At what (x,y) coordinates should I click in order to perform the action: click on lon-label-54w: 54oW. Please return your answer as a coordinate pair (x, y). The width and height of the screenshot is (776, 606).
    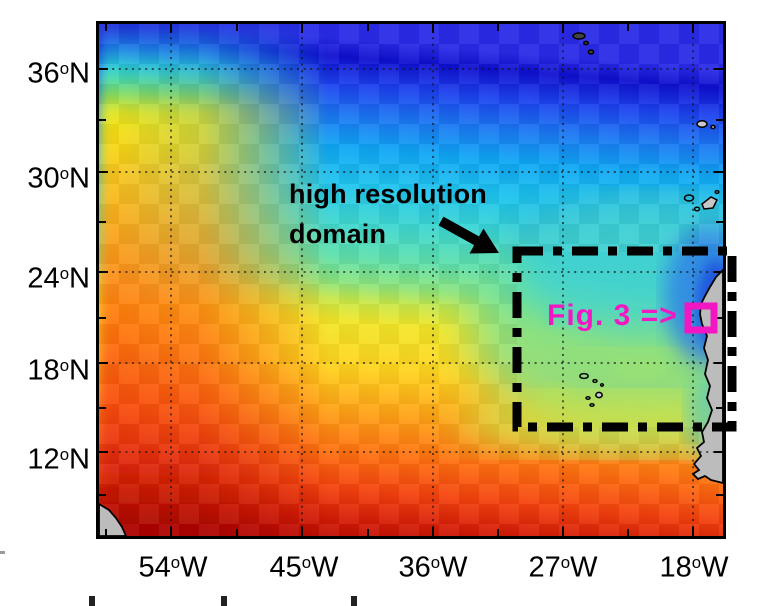
    Looking at the image, I should click on (173, 567).